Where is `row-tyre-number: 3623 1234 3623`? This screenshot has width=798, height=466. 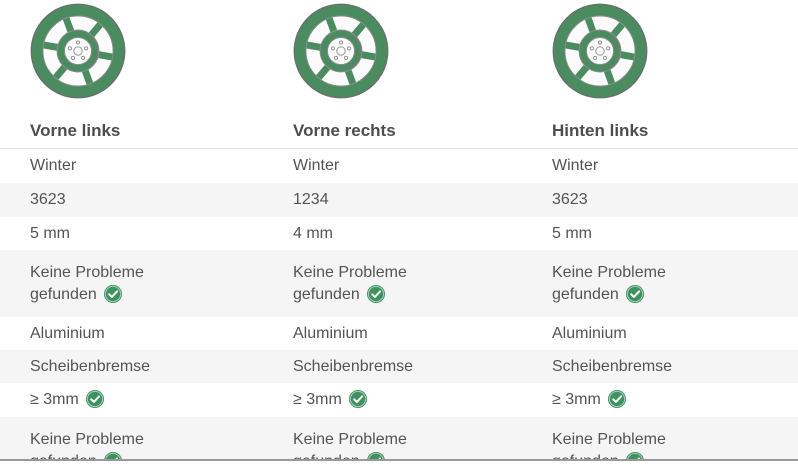
row-tyre-number: 3623 1234 3623 is located at coordinates (399, 200).